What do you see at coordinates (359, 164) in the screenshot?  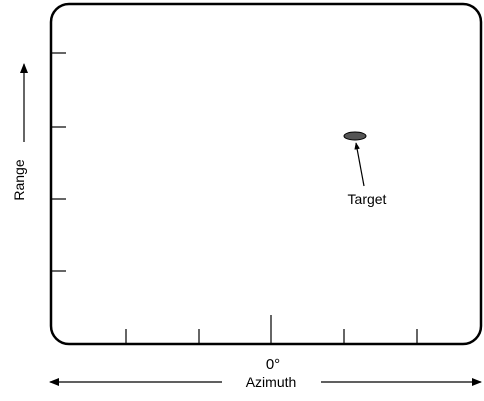 I see `target-pointer-arrow` at bounding box center [359, 164].